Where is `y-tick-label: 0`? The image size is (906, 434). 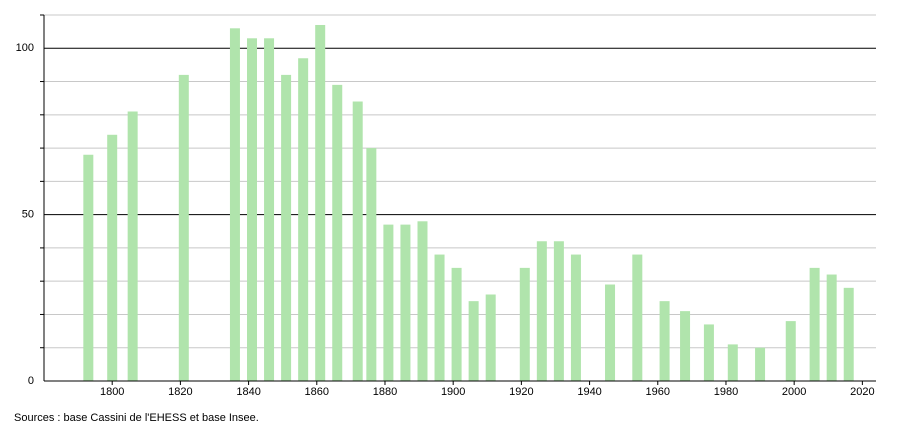 y-tick-label: 0 is located at coordinates (31, 381).